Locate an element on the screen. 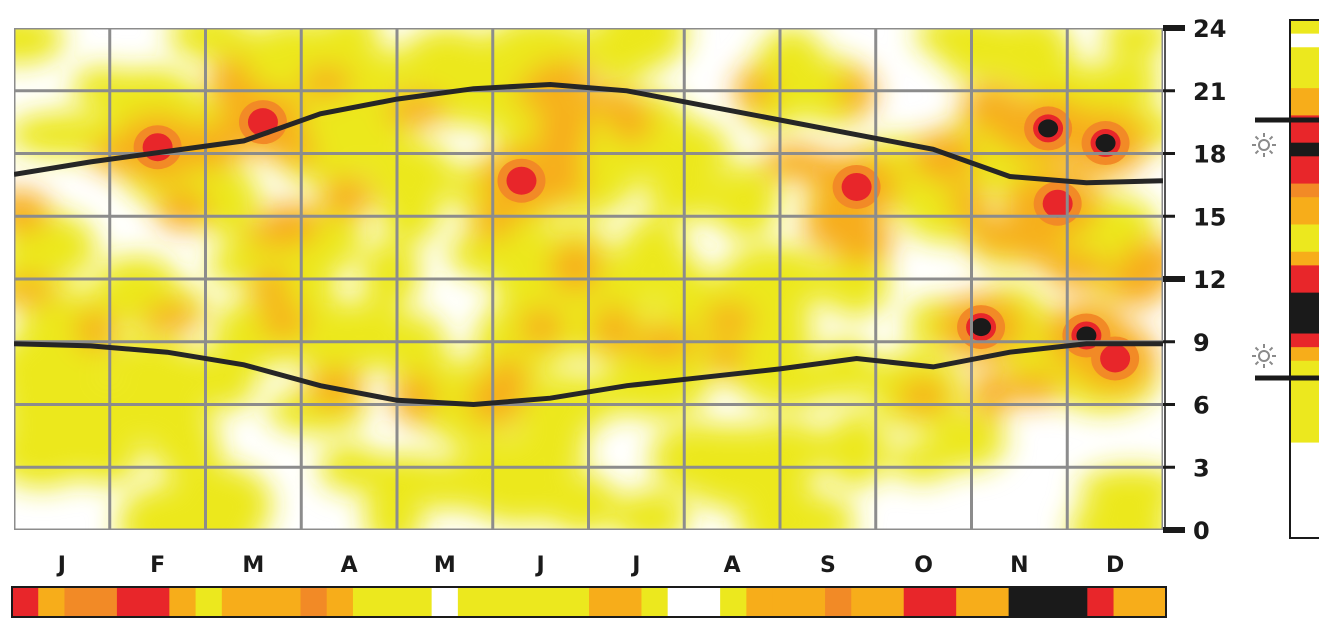  y-tick-label: 18 is located at coordinates (1209, 155).